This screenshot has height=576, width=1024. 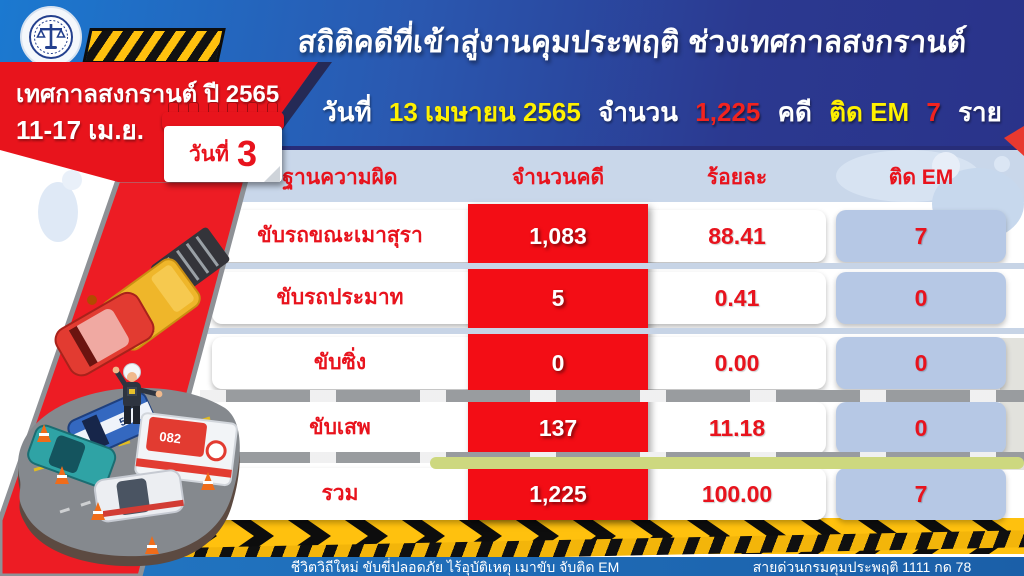 What do you see at coordinates (340, 235) in the screenshot?
I see `offense-cell: ขับรถขณะเมาสุรา` at bounding box center [340, 235].